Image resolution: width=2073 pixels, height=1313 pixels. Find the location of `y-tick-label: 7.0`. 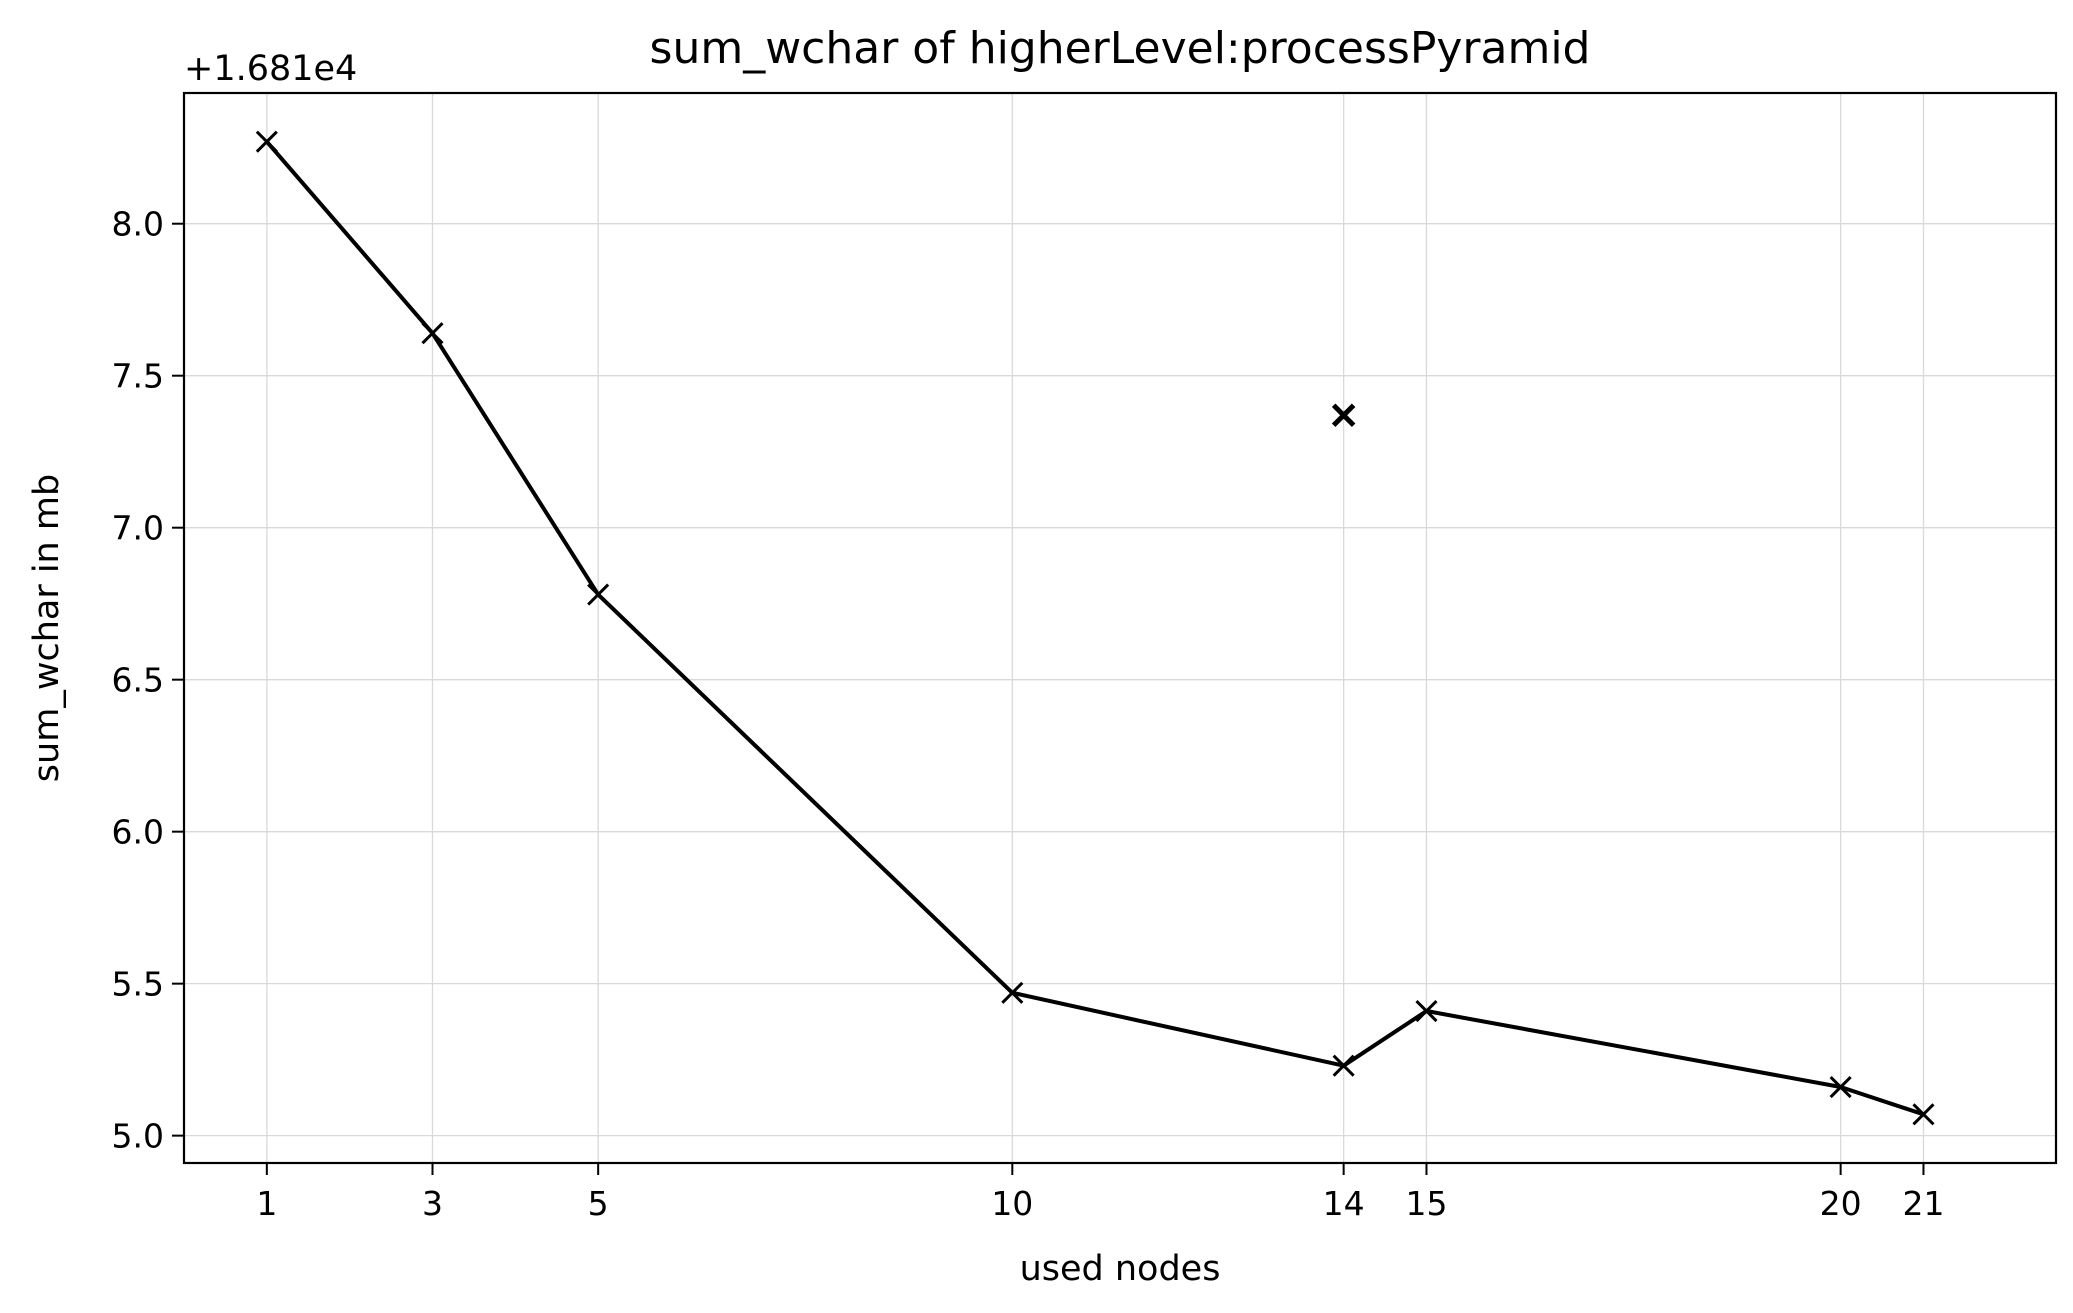

y-tick-label: 7.0 is located at coordinates (138, 528).